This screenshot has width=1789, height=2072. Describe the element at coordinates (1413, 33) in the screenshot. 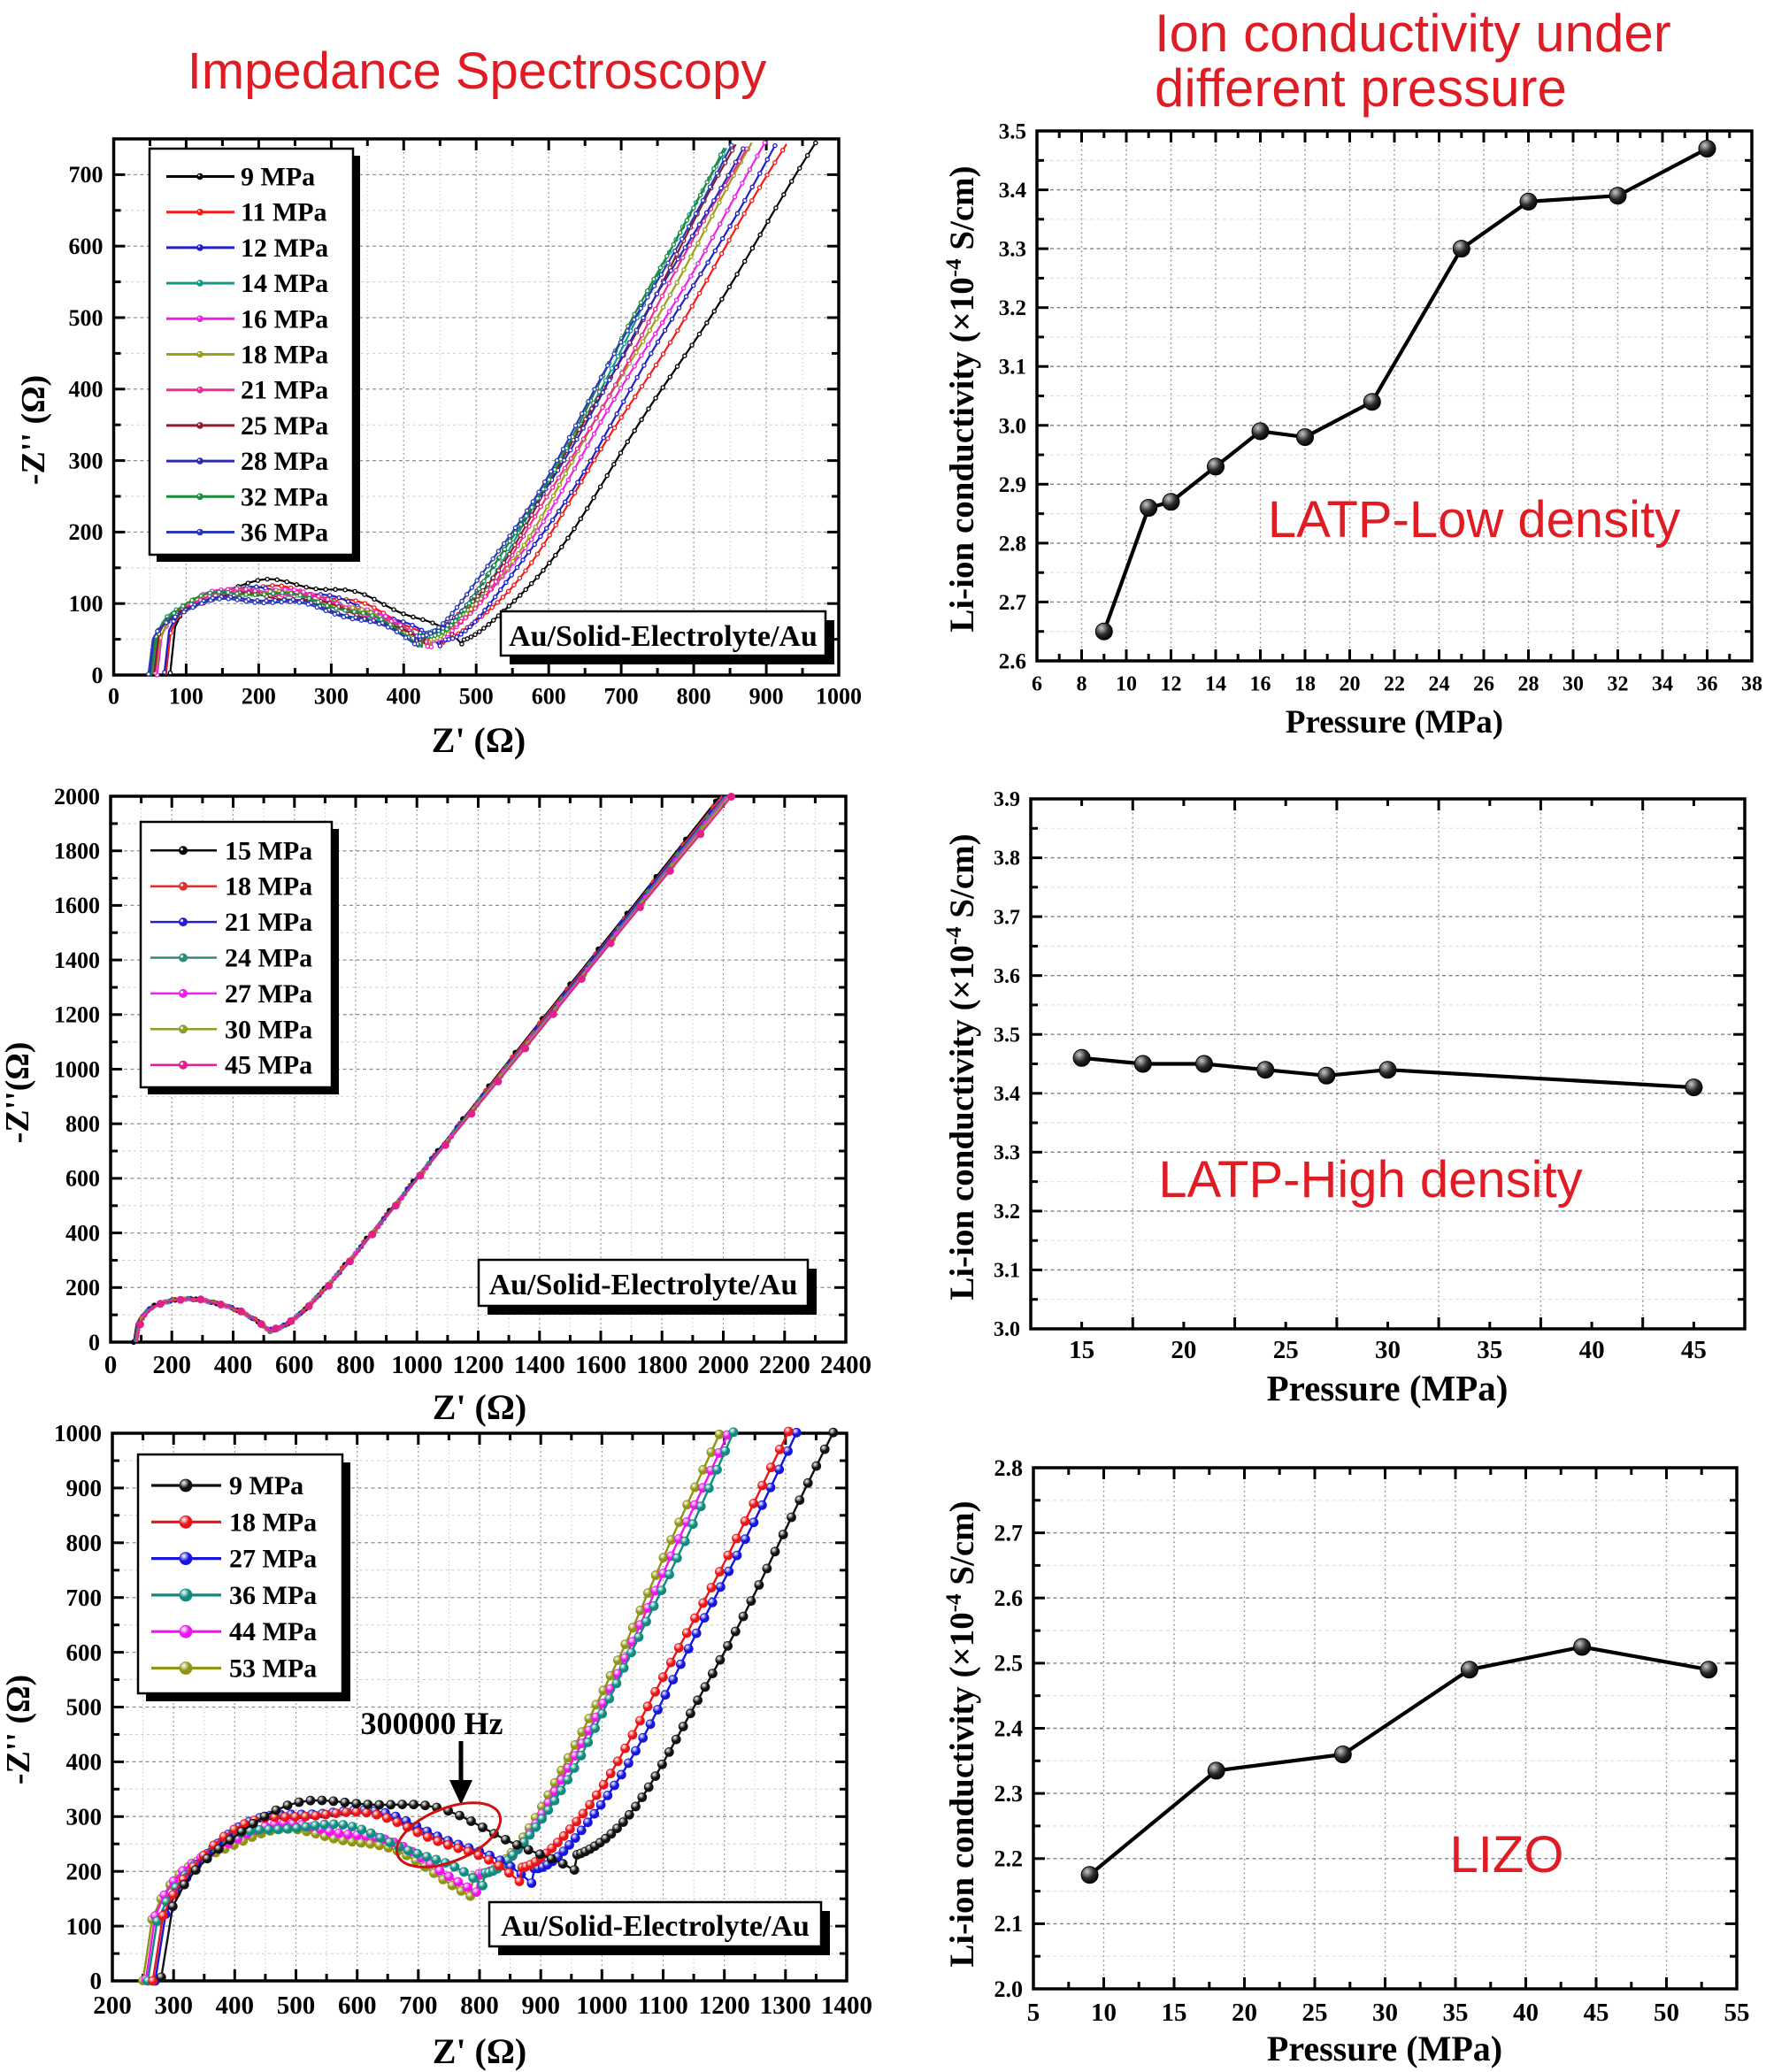

I see `svg-text: Ion conductivity under` at that location.